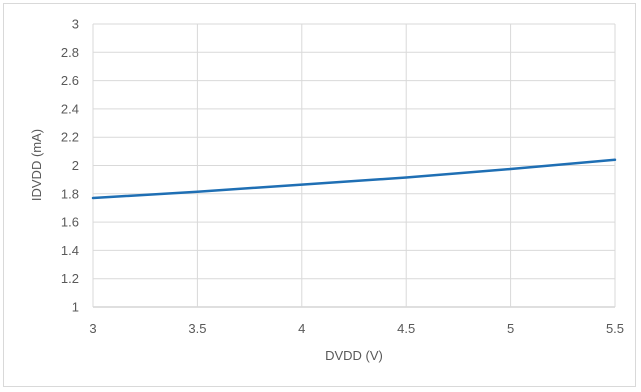 The height and width of the screenshot is (392, 641). Describe the element at coordinates (406, 328) in the screenshot. I see `x-tick-label: 4.5` at that location.